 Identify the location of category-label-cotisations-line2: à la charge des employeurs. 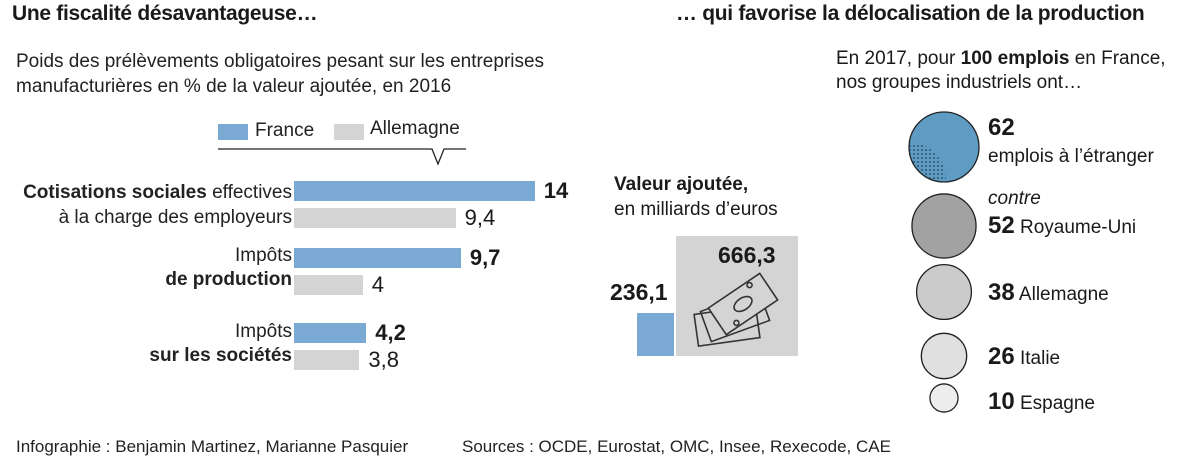
(175, 217).